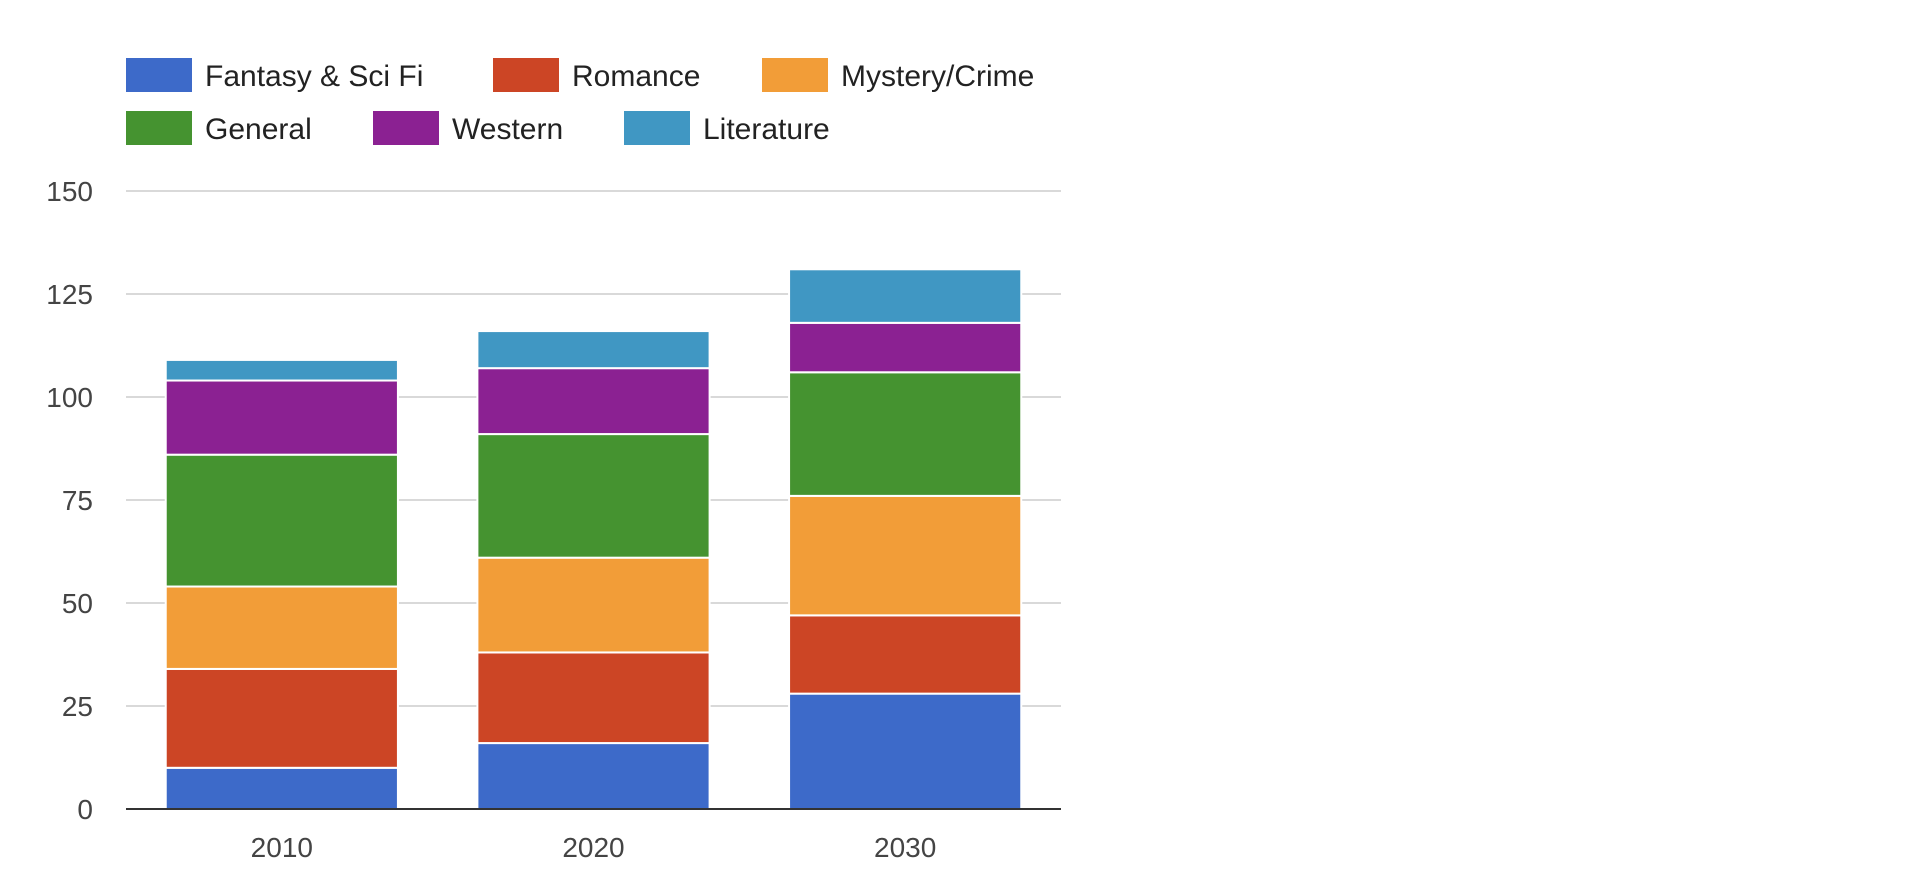  Describe the element at coordinates (507, 129) in the screenshot. I see `legend-label: Western` at that location.